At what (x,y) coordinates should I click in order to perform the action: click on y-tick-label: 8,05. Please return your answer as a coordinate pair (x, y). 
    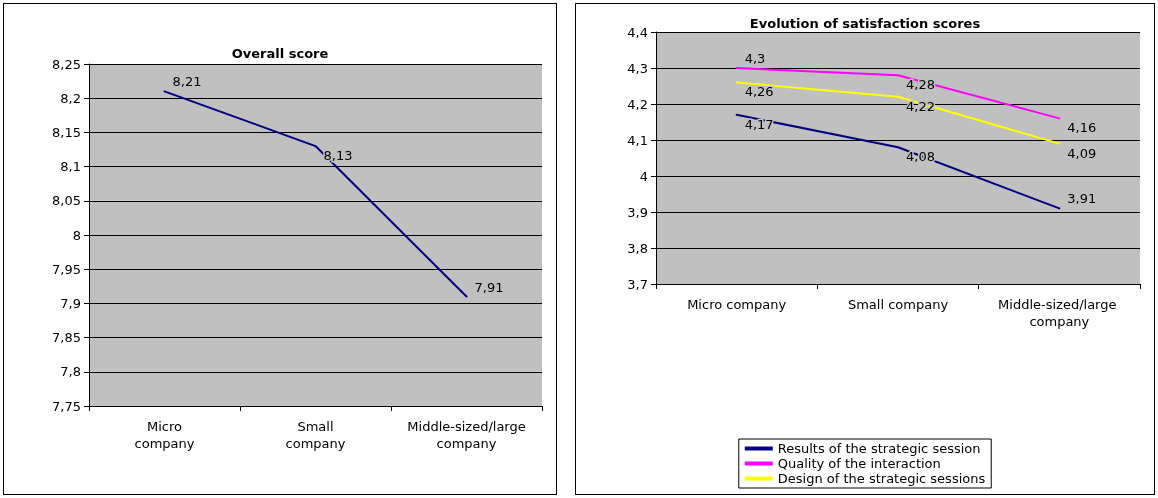
    Looking at the image, I should click on (66, 201).